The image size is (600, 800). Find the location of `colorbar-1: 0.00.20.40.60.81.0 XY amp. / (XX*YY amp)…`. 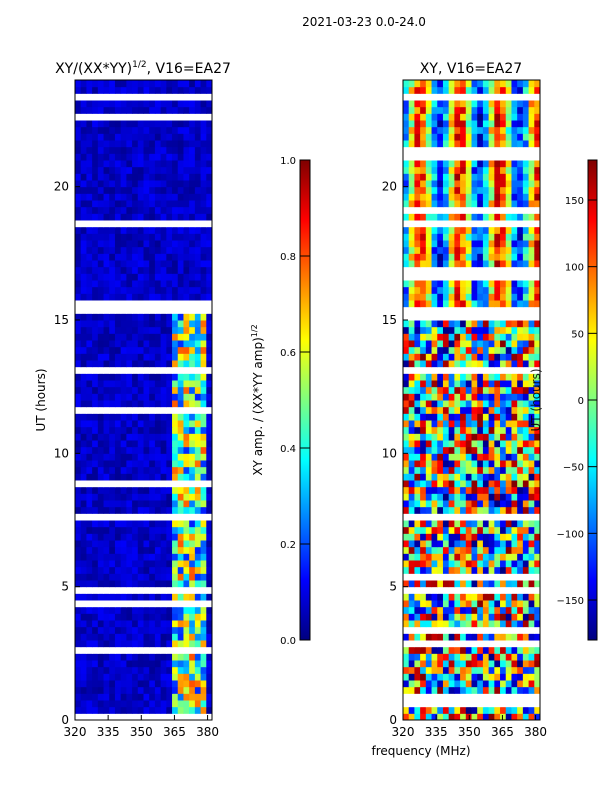

colorbar-1: 0.00.20.40.60.81.0 XY amp. / (XX*YY amp)… is located at coordinates (280, 401).